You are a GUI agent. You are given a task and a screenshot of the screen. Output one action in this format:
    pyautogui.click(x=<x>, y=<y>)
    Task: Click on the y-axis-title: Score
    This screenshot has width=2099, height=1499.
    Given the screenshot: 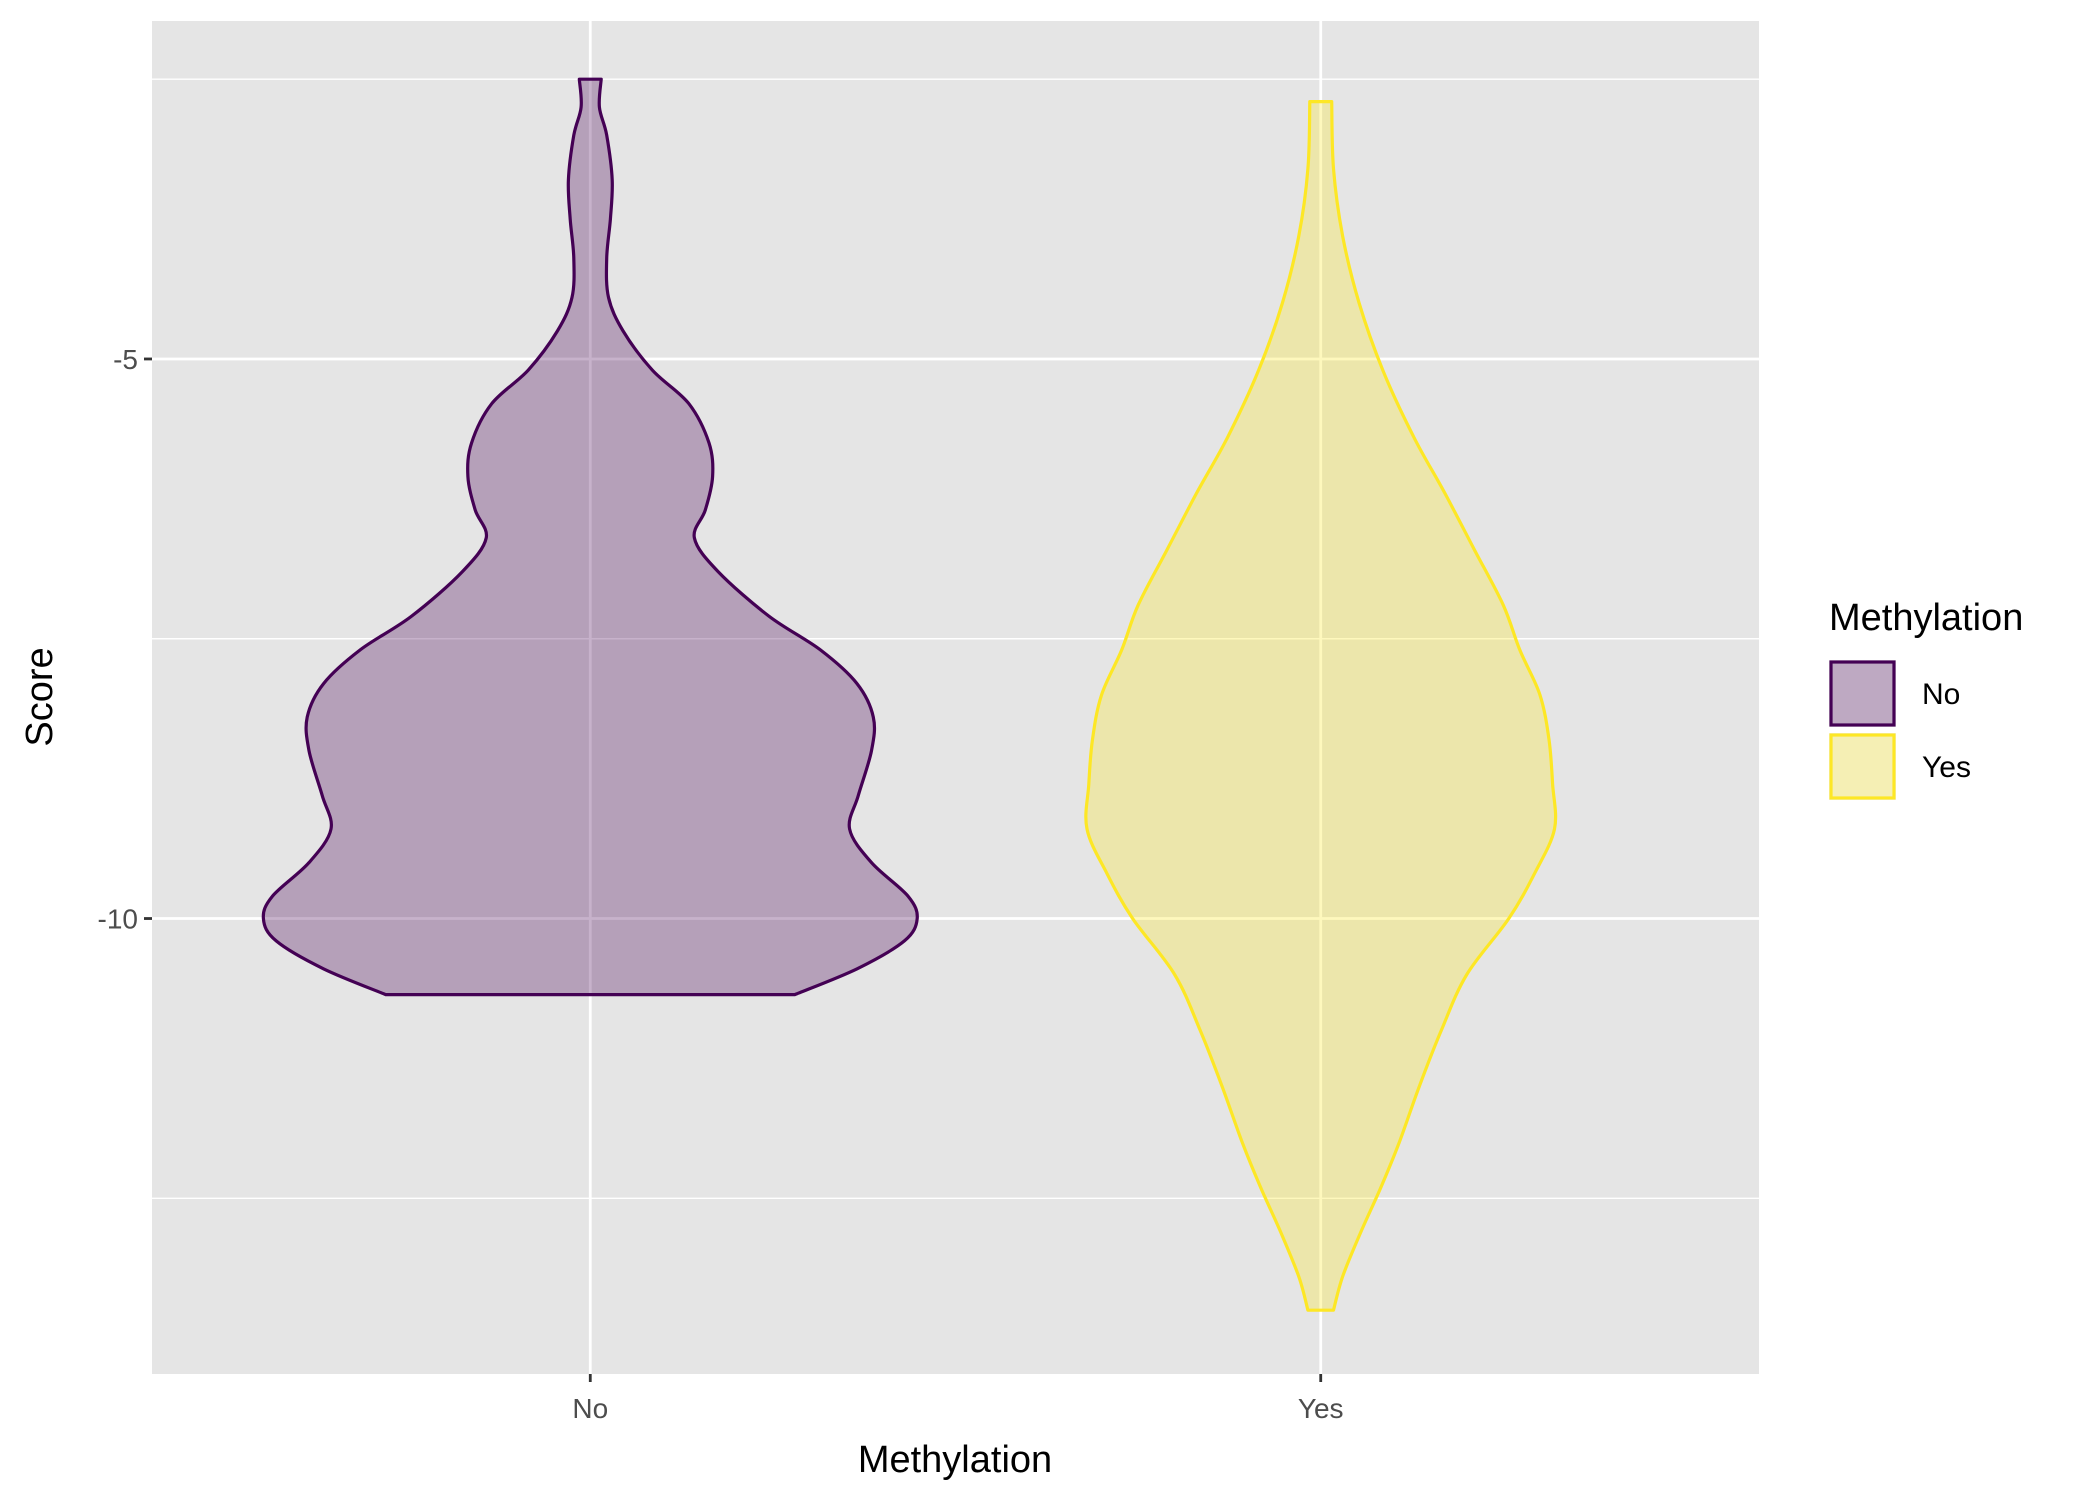 What is the action you would take?
    pyautogui.click(x=40, y=696)
    